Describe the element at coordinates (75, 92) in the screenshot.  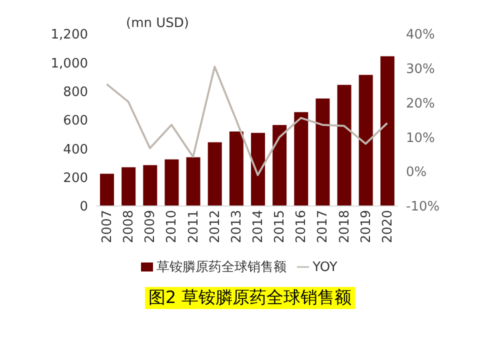
I see `y-tick-label: 800` at that location.